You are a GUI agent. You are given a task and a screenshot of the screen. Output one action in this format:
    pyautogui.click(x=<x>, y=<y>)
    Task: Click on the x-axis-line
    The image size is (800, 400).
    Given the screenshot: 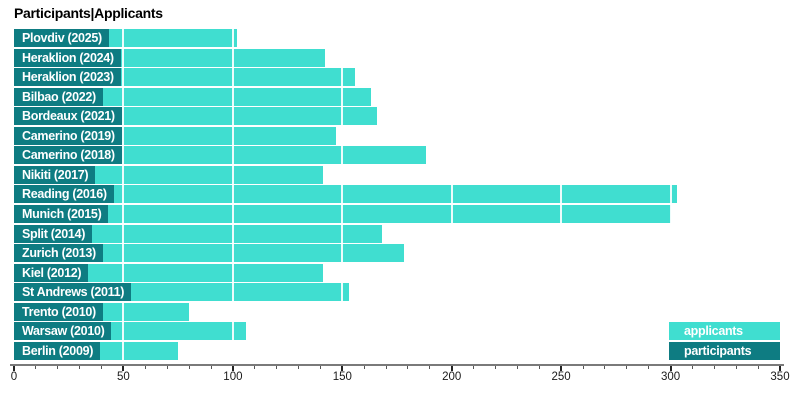 What is the action you would take?
    pyautogui.click(x=397, y=365)
    